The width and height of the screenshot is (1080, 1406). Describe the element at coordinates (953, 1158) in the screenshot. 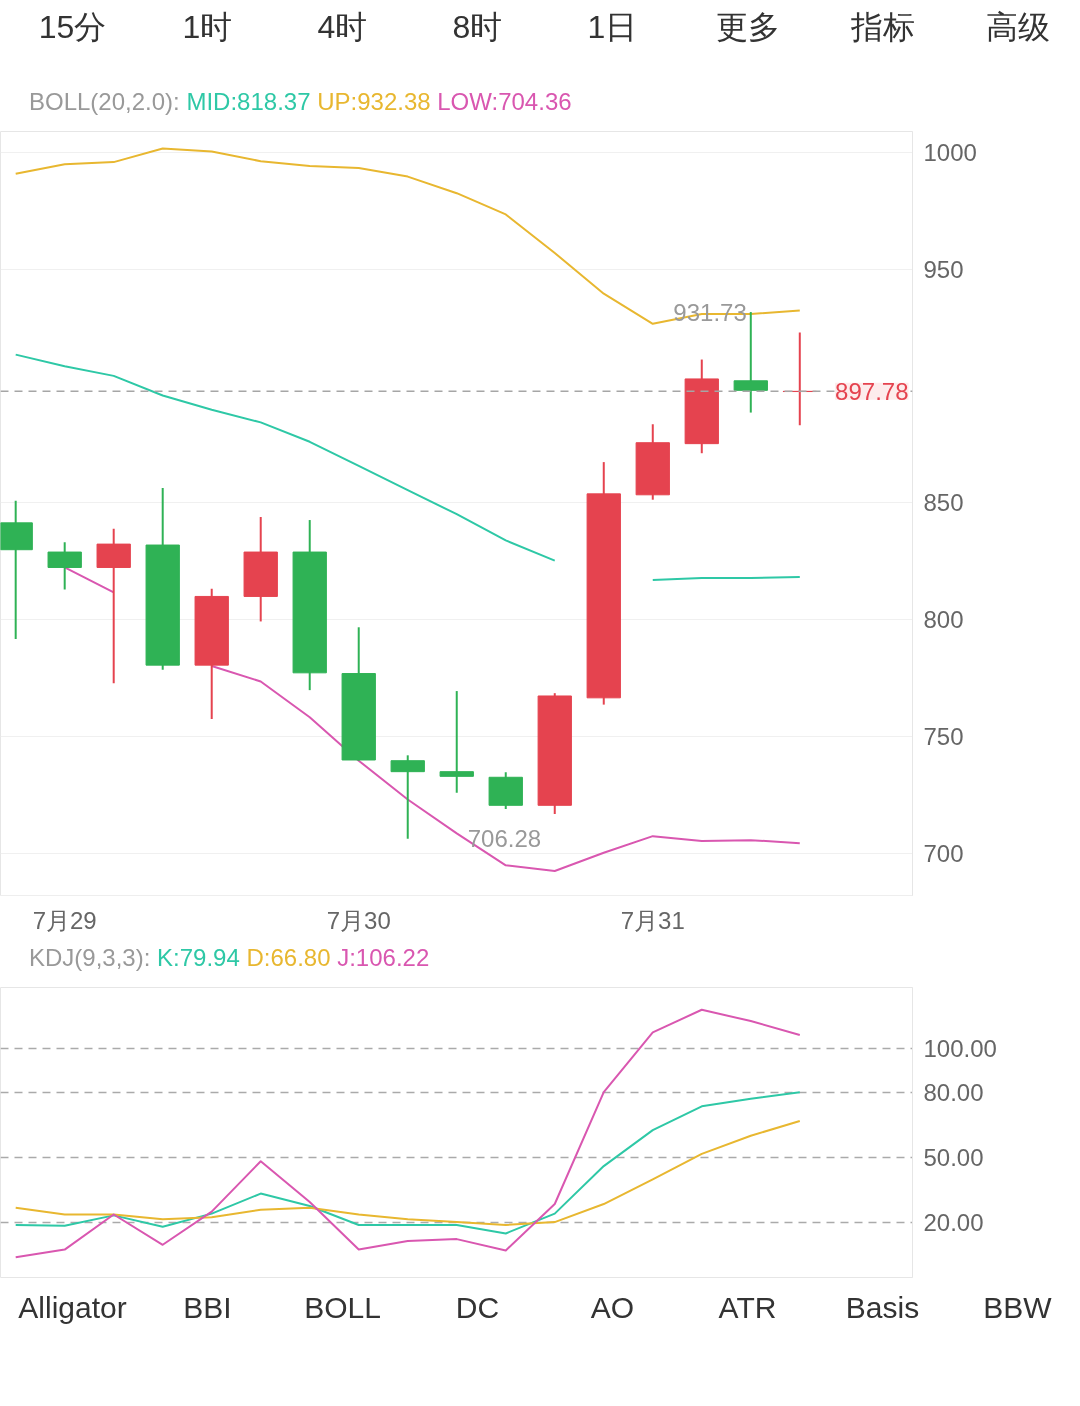

I see `y-tick-label: 50.00` at that location.